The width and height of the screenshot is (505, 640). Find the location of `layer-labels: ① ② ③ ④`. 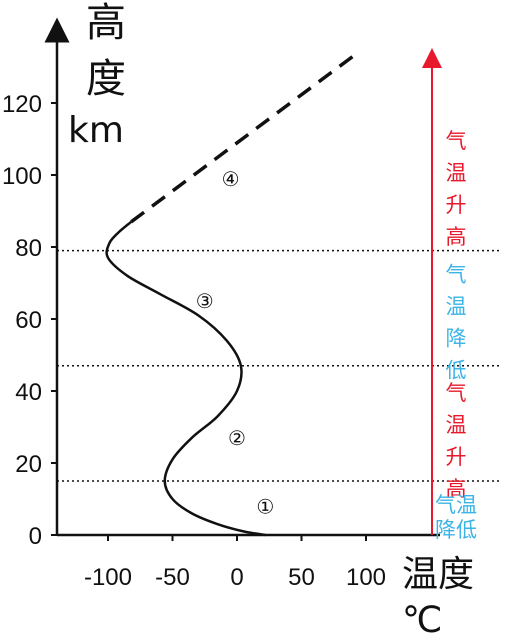

layer-labels: ① ② ③ ④ is located at coordinates (235, 343).